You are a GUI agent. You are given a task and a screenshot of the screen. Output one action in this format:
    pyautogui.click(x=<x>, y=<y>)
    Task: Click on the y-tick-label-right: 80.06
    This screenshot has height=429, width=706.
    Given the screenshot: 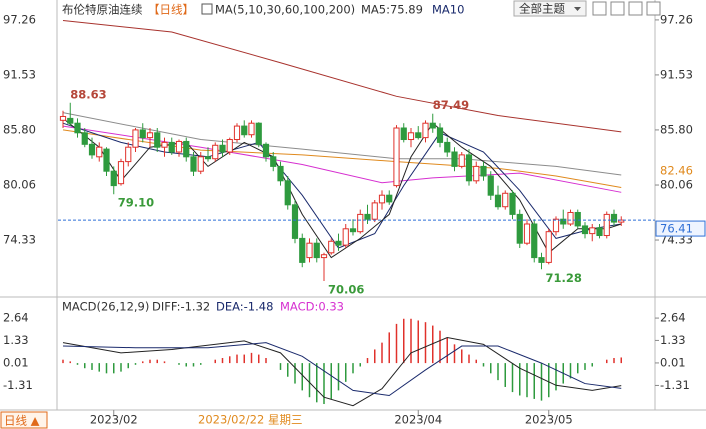 What is the action you would take?
    pyautogui.click(x=676, y=185)
    